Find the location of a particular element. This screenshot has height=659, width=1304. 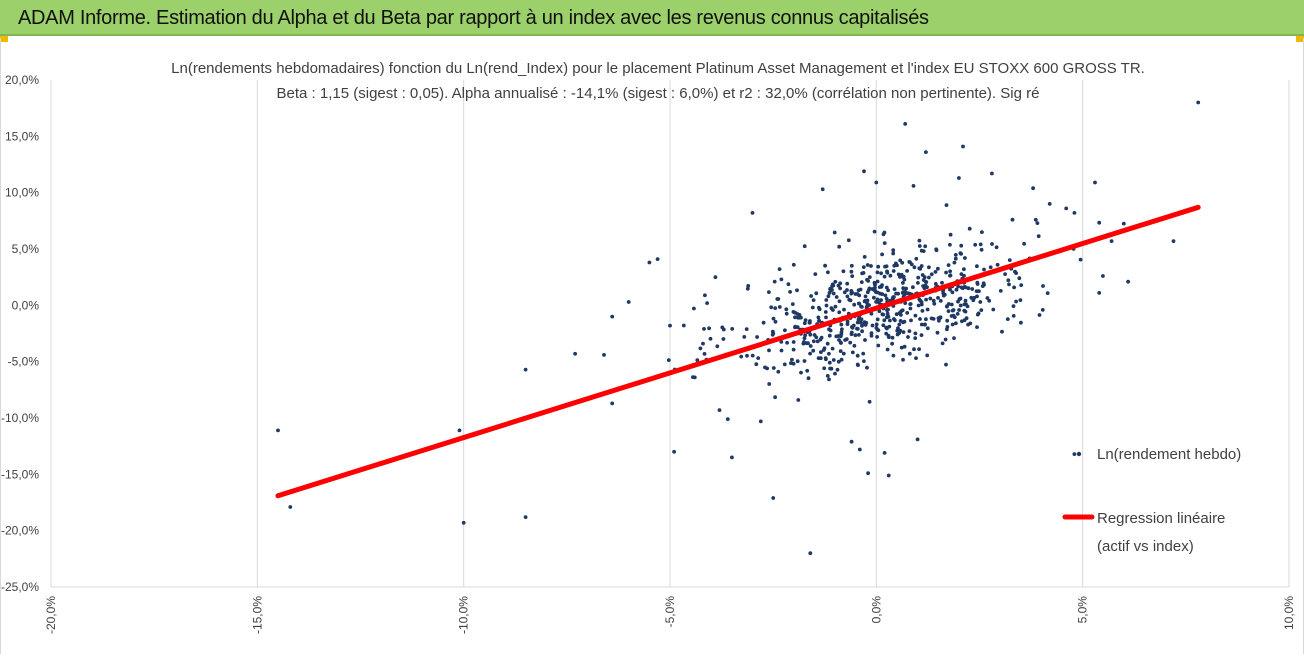

y-tick-label: -20,0% is located at coordinates (20, 531).